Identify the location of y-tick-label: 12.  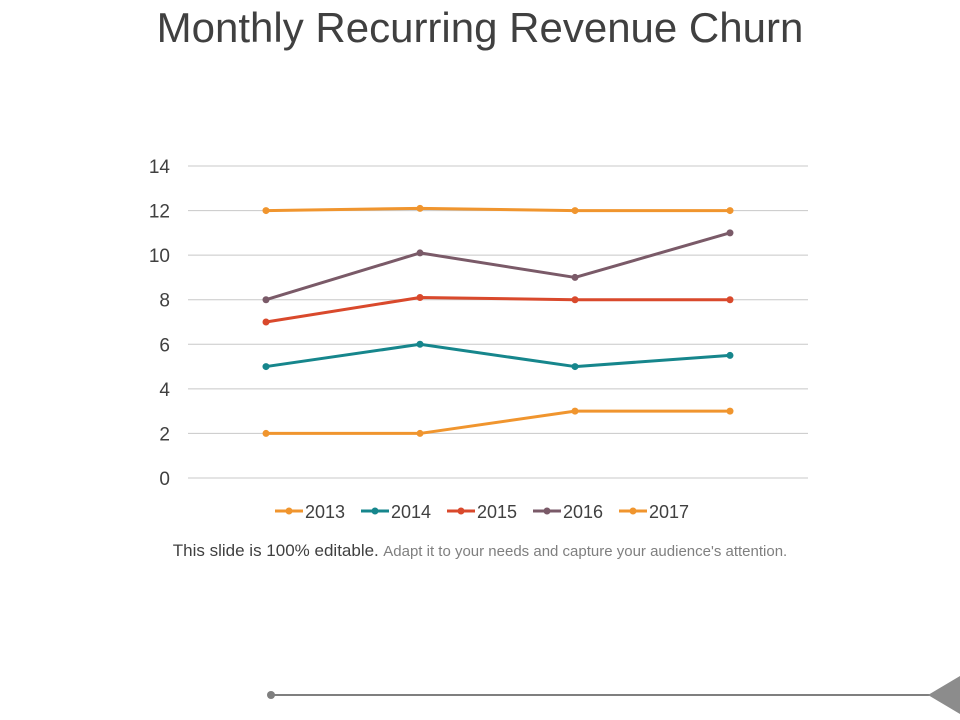
(159, 212).